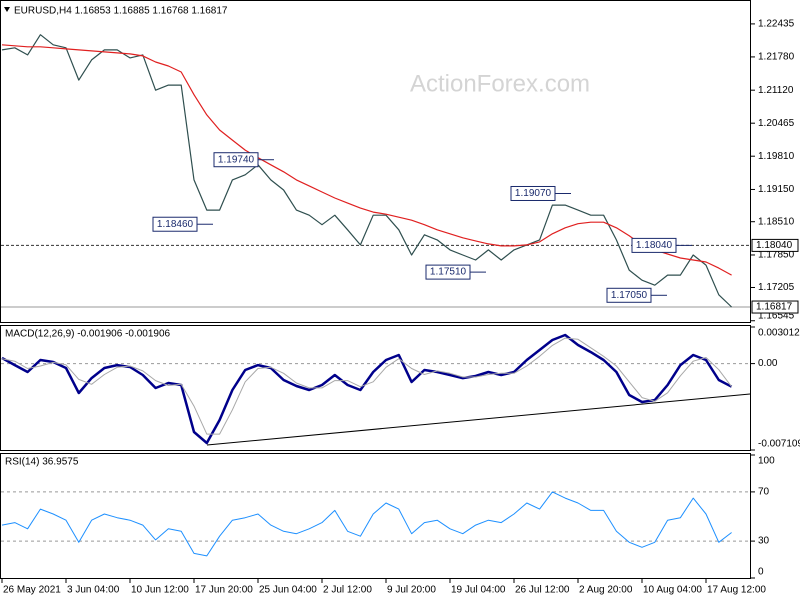 The width and height of the screenshot is (800, 600). I want to click on annotation-label: 1.19740, so click(236, 159).